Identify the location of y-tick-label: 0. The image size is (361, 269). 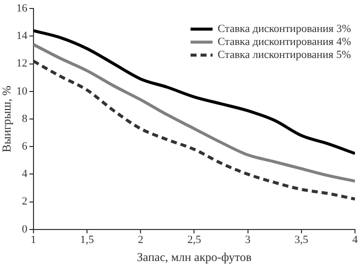
(25, 229).